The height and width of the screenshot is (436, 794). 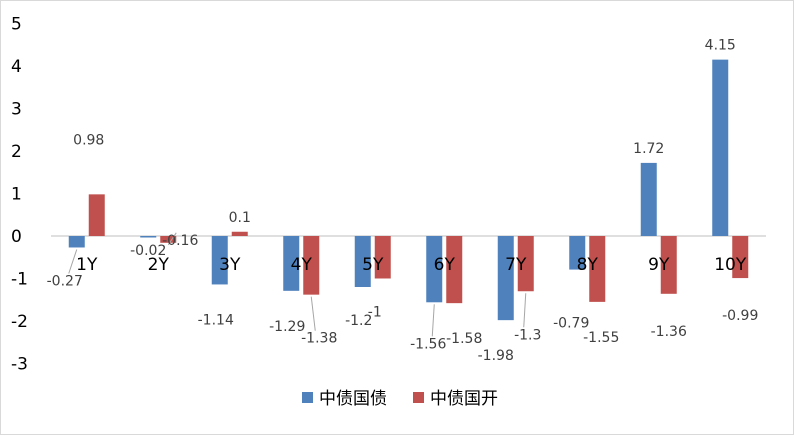 What do you see at coordinates (287, 327) in the screenshot?
I see `data-label: -1.29` at bounding box center [287, 327].